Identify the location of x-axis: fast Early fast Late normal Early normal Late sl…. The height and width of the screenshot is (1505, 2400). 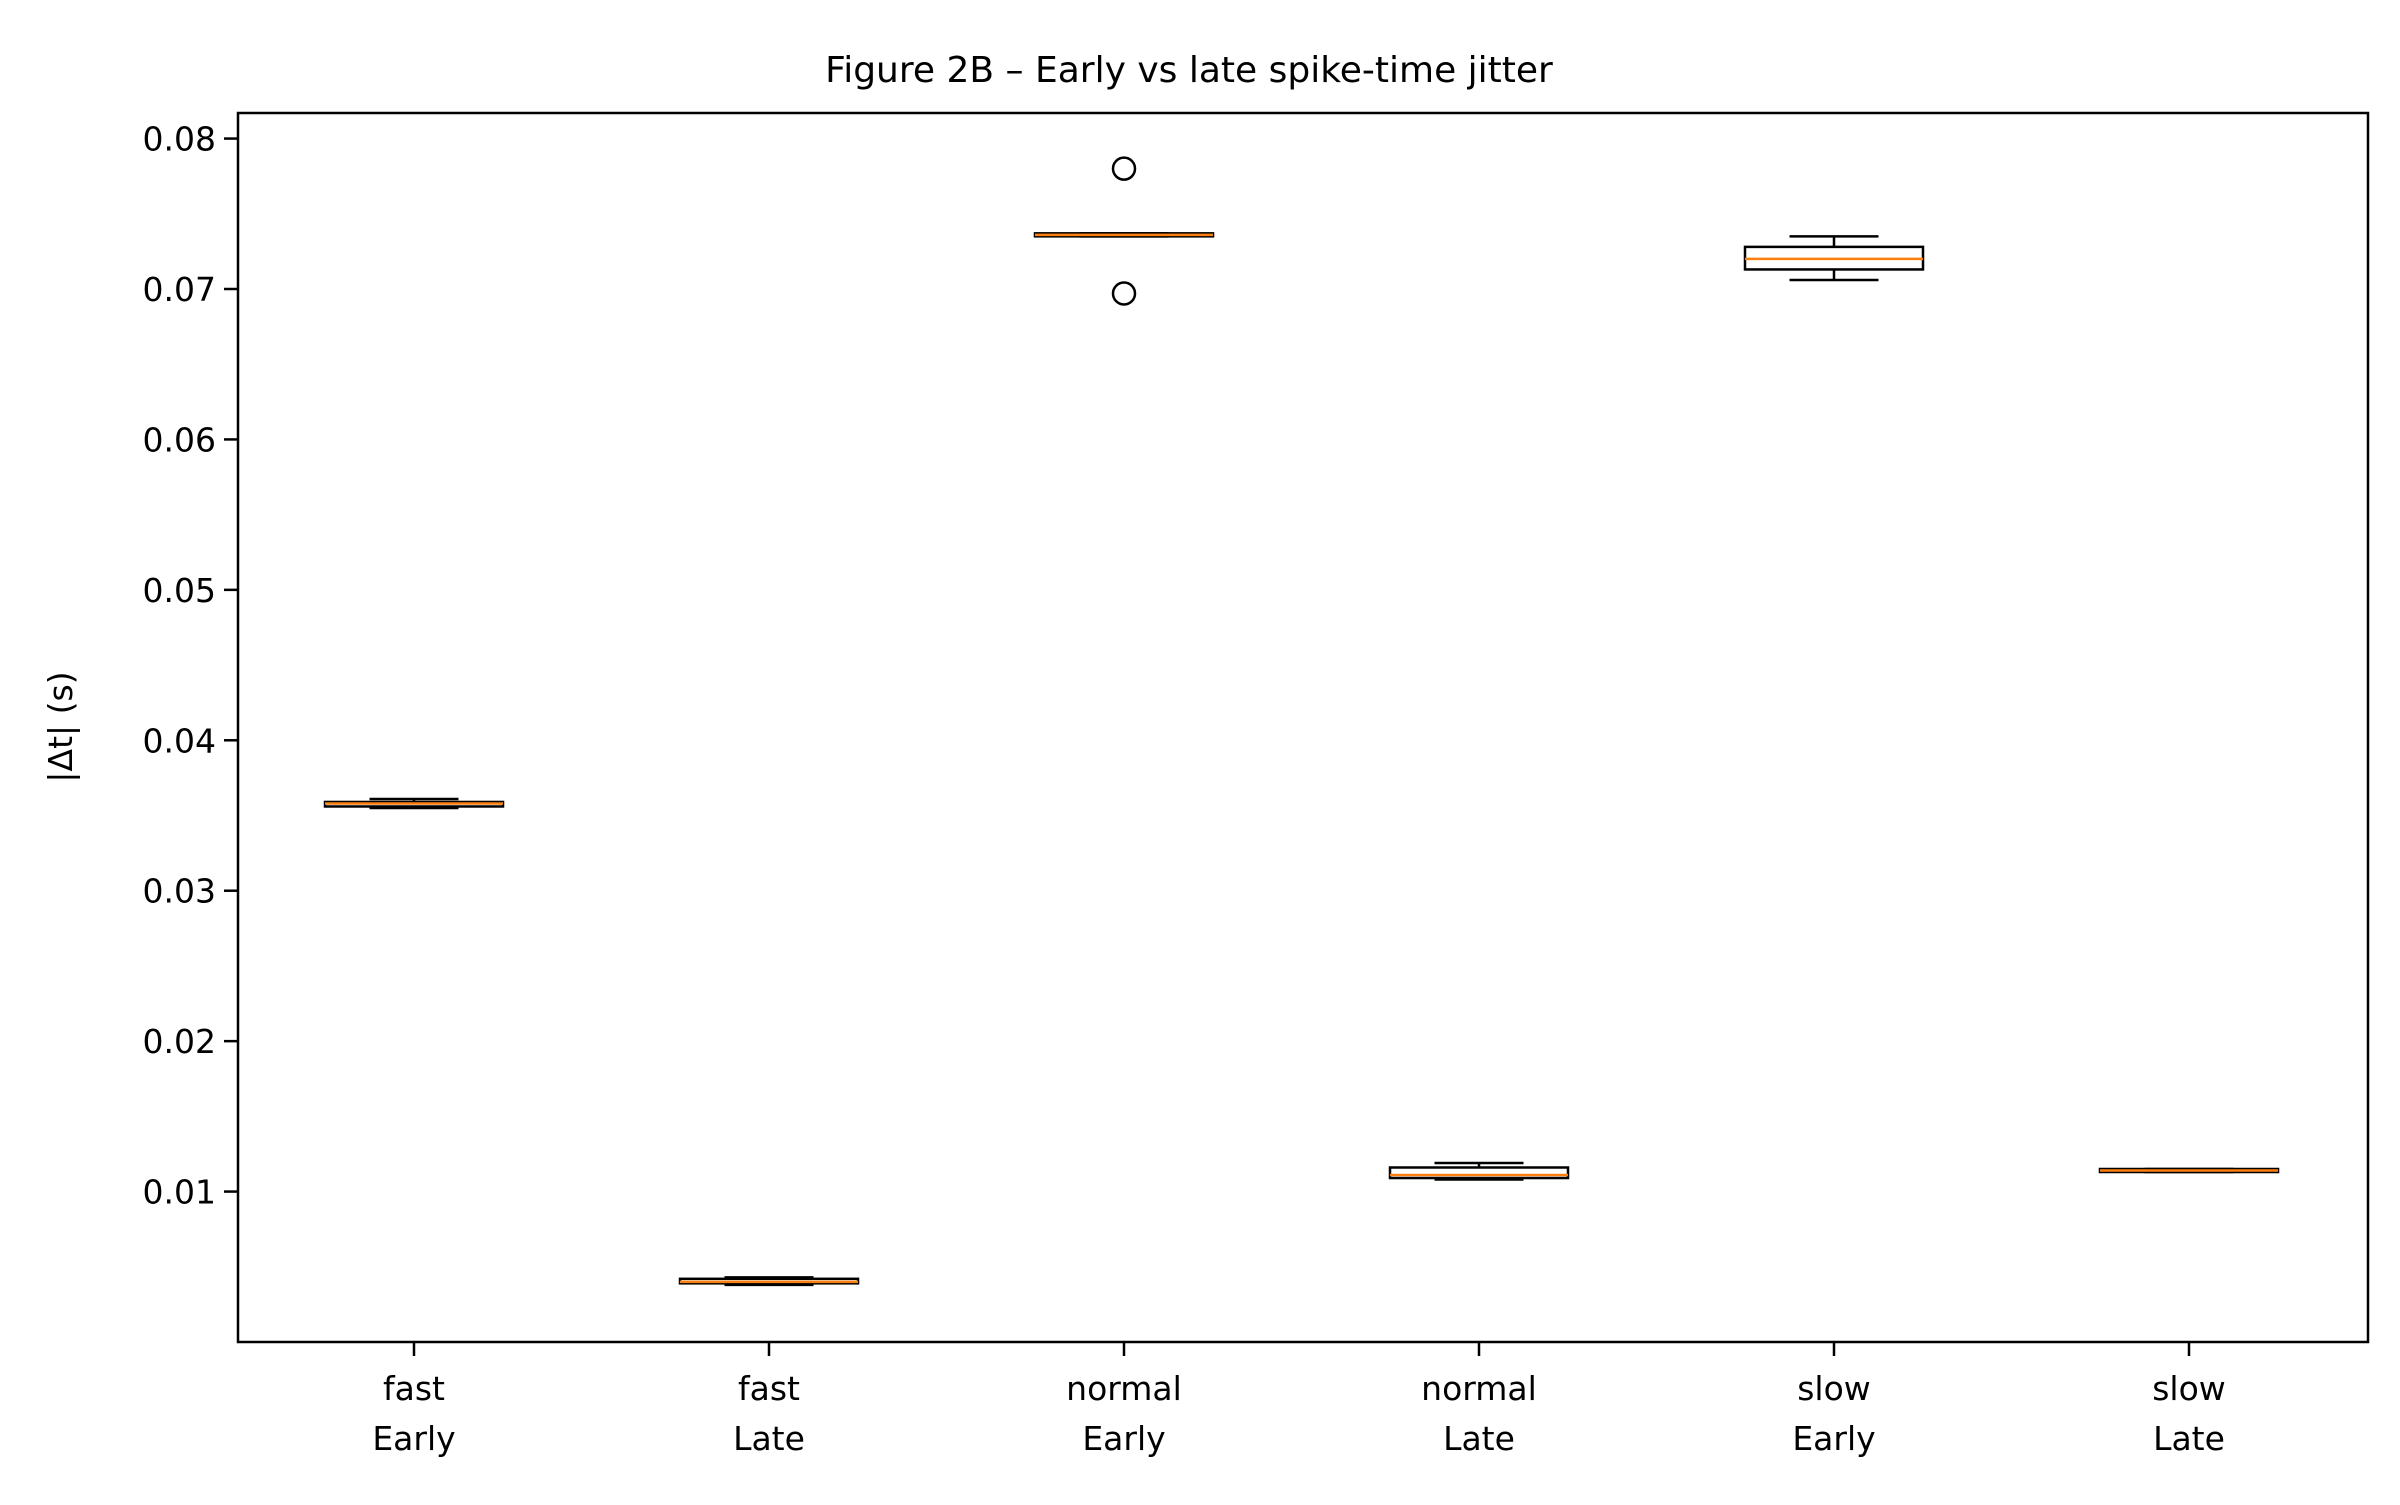
(1299, 1400).